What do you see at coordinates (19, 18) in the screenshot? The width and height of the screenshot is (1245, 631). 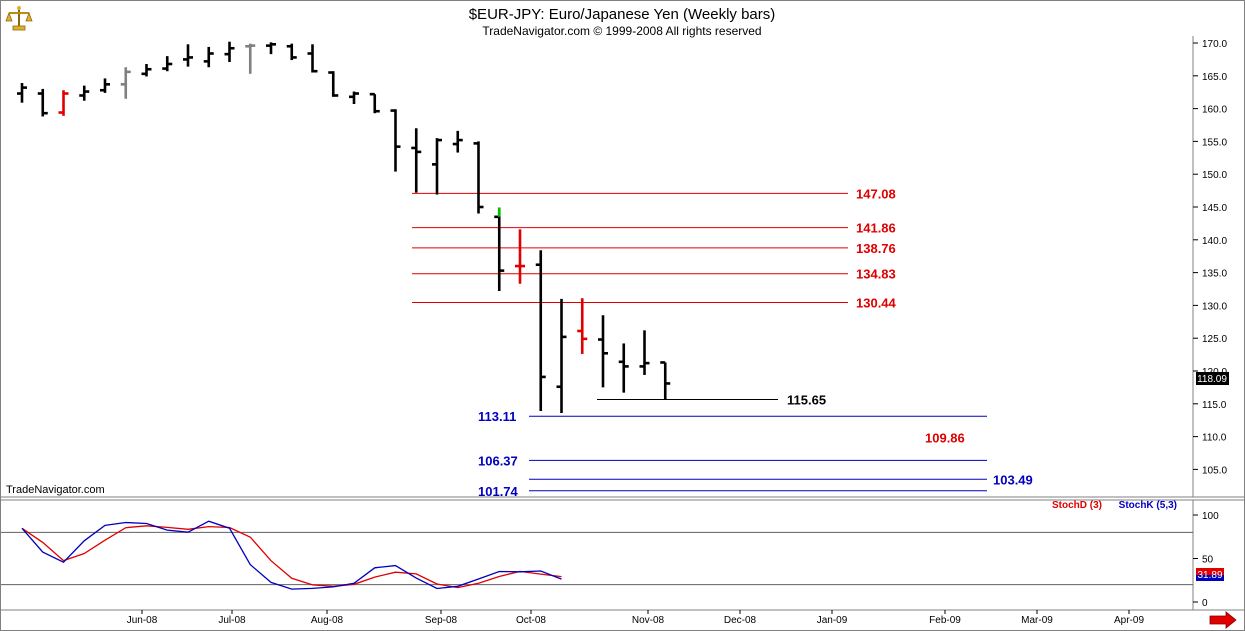 I see `tradenavigator-logo-icon` at bounding box center [19, 18].